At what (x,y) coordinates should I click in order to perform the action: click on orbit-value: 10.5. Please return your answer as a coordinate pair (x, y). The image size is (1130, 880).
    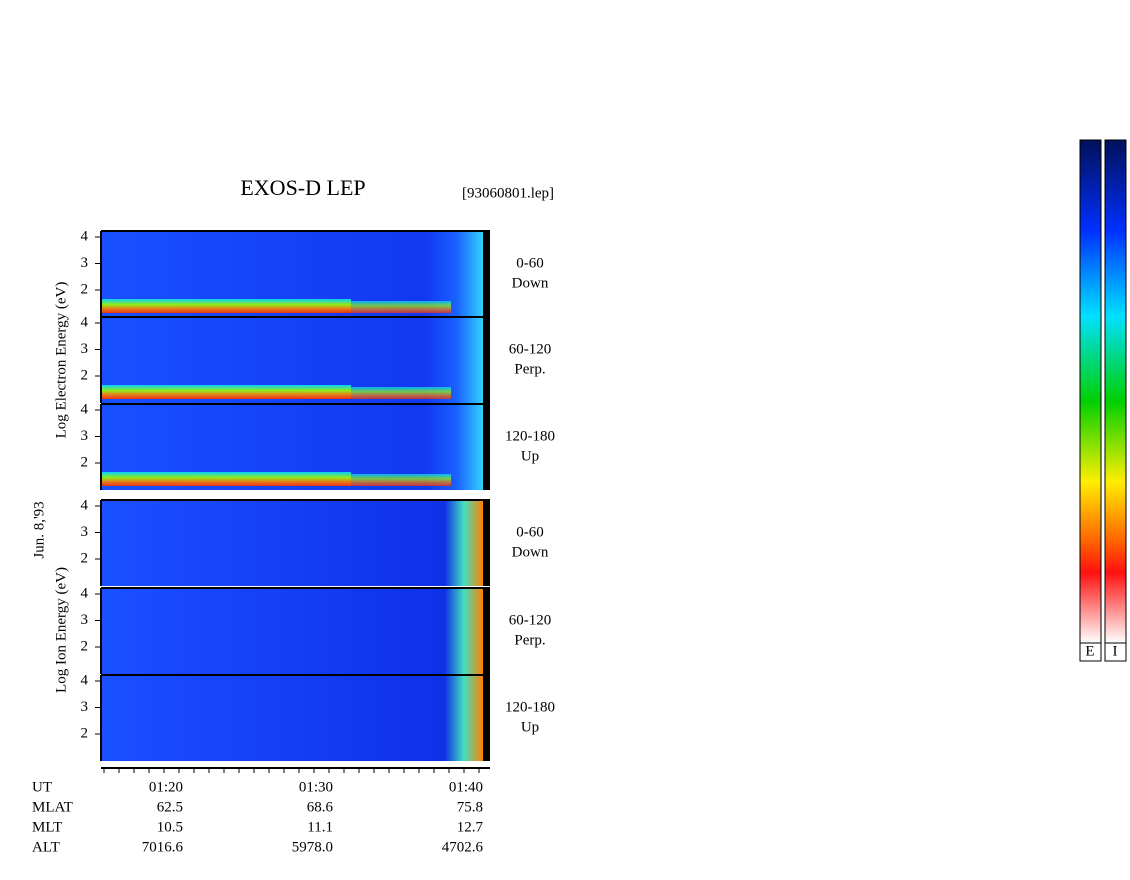
    Looking at the image, I should click on (170, 827).